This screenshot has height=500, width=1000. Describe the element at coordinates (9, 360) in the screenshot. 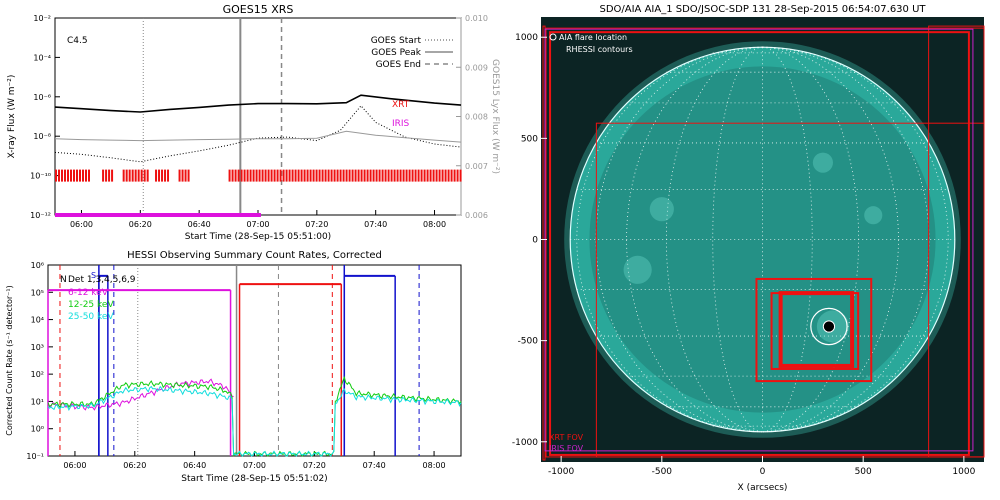

I see `y-axis-label: Corrected Count Rate (s⁻¹ detector⁻¹)` at that location.